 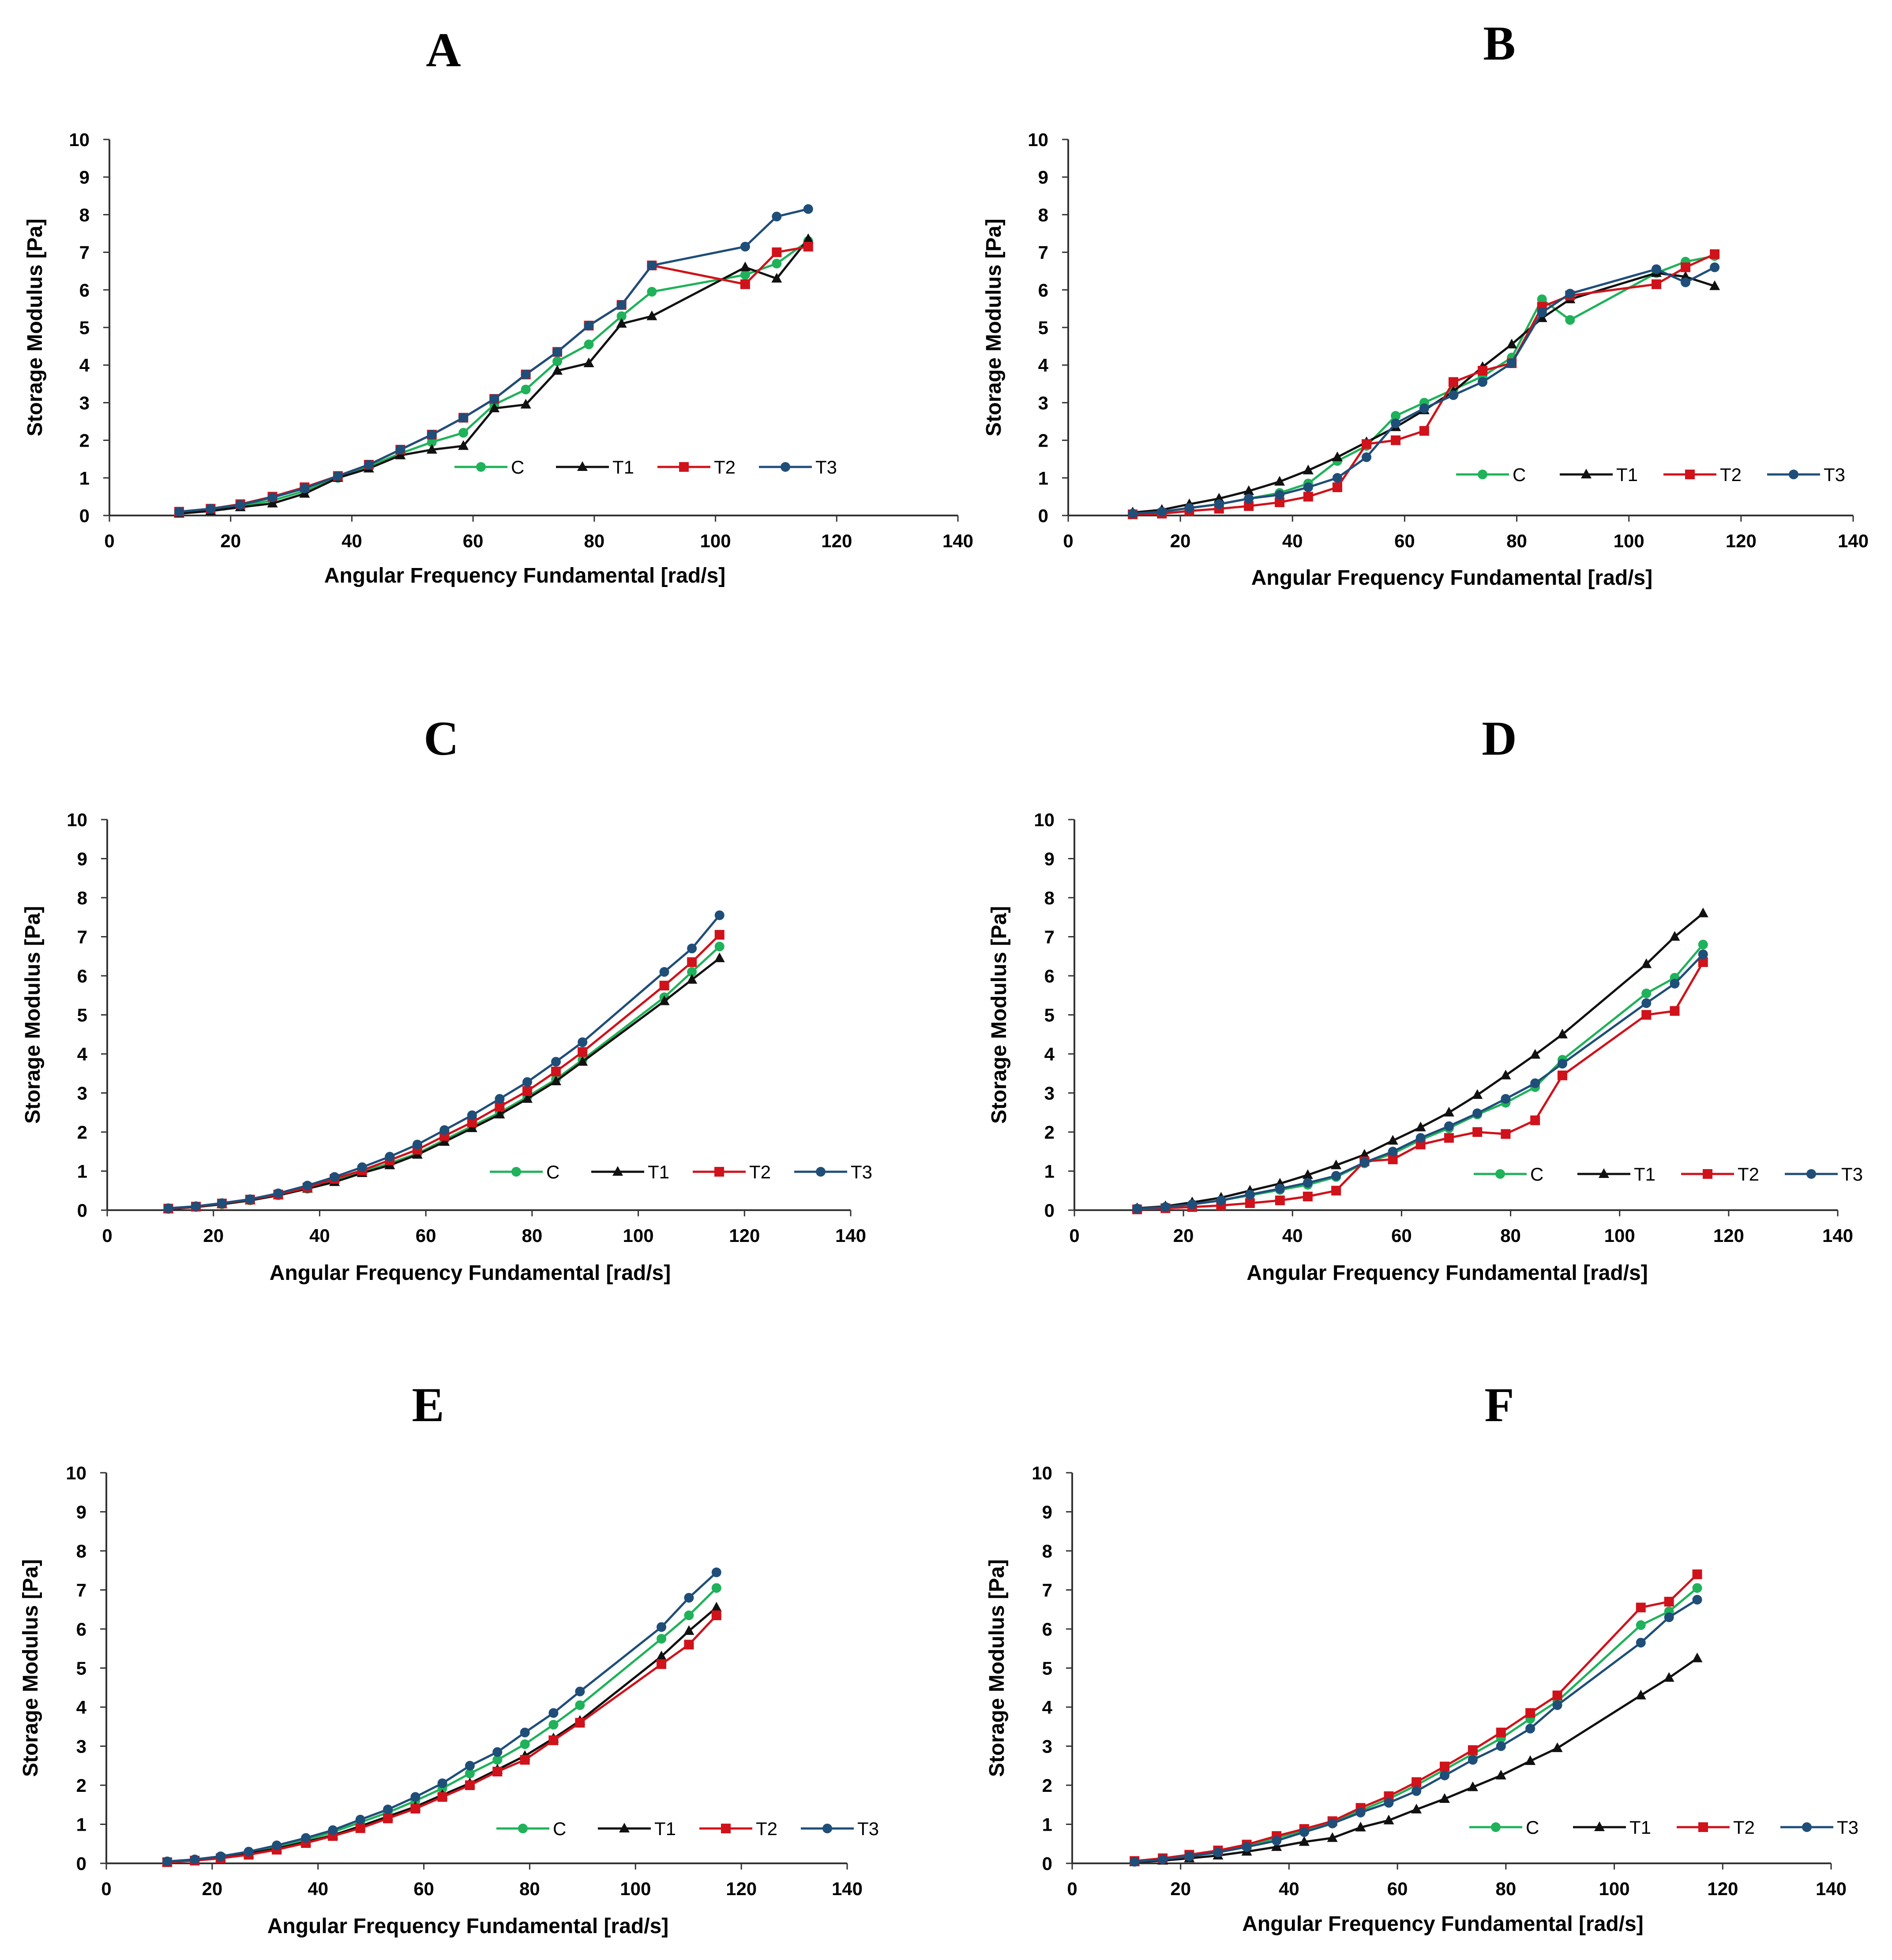 What do you see at coordinates (1834, 474) in the screenshot?
I see `legend-label: T3` at bounding box center [1834, 474].